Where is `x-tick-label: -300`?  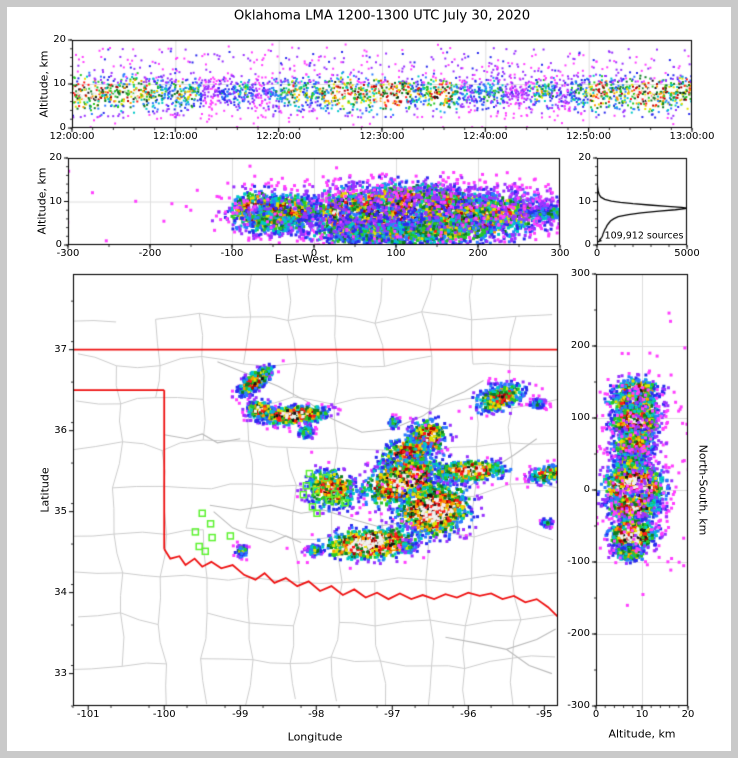 x-tick-label: -300 is located at coordinates (68, 253).